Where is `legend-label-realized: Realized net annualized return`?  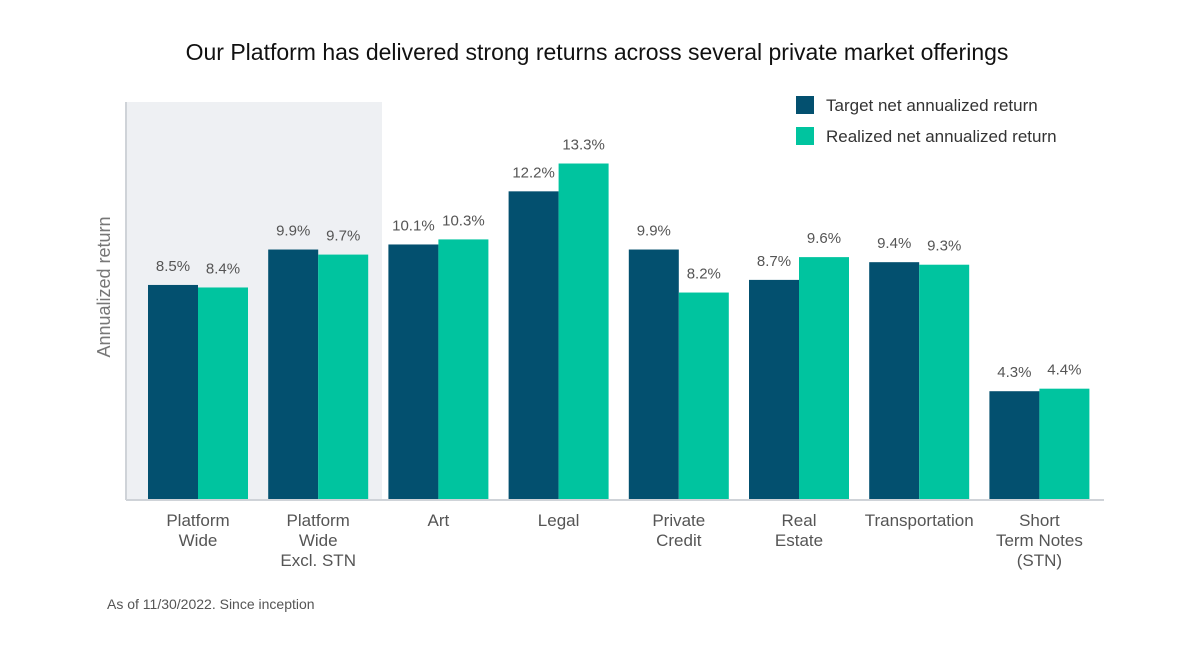
legend-label-realized: Realized net annualized return is located at coordinates (941, 136).